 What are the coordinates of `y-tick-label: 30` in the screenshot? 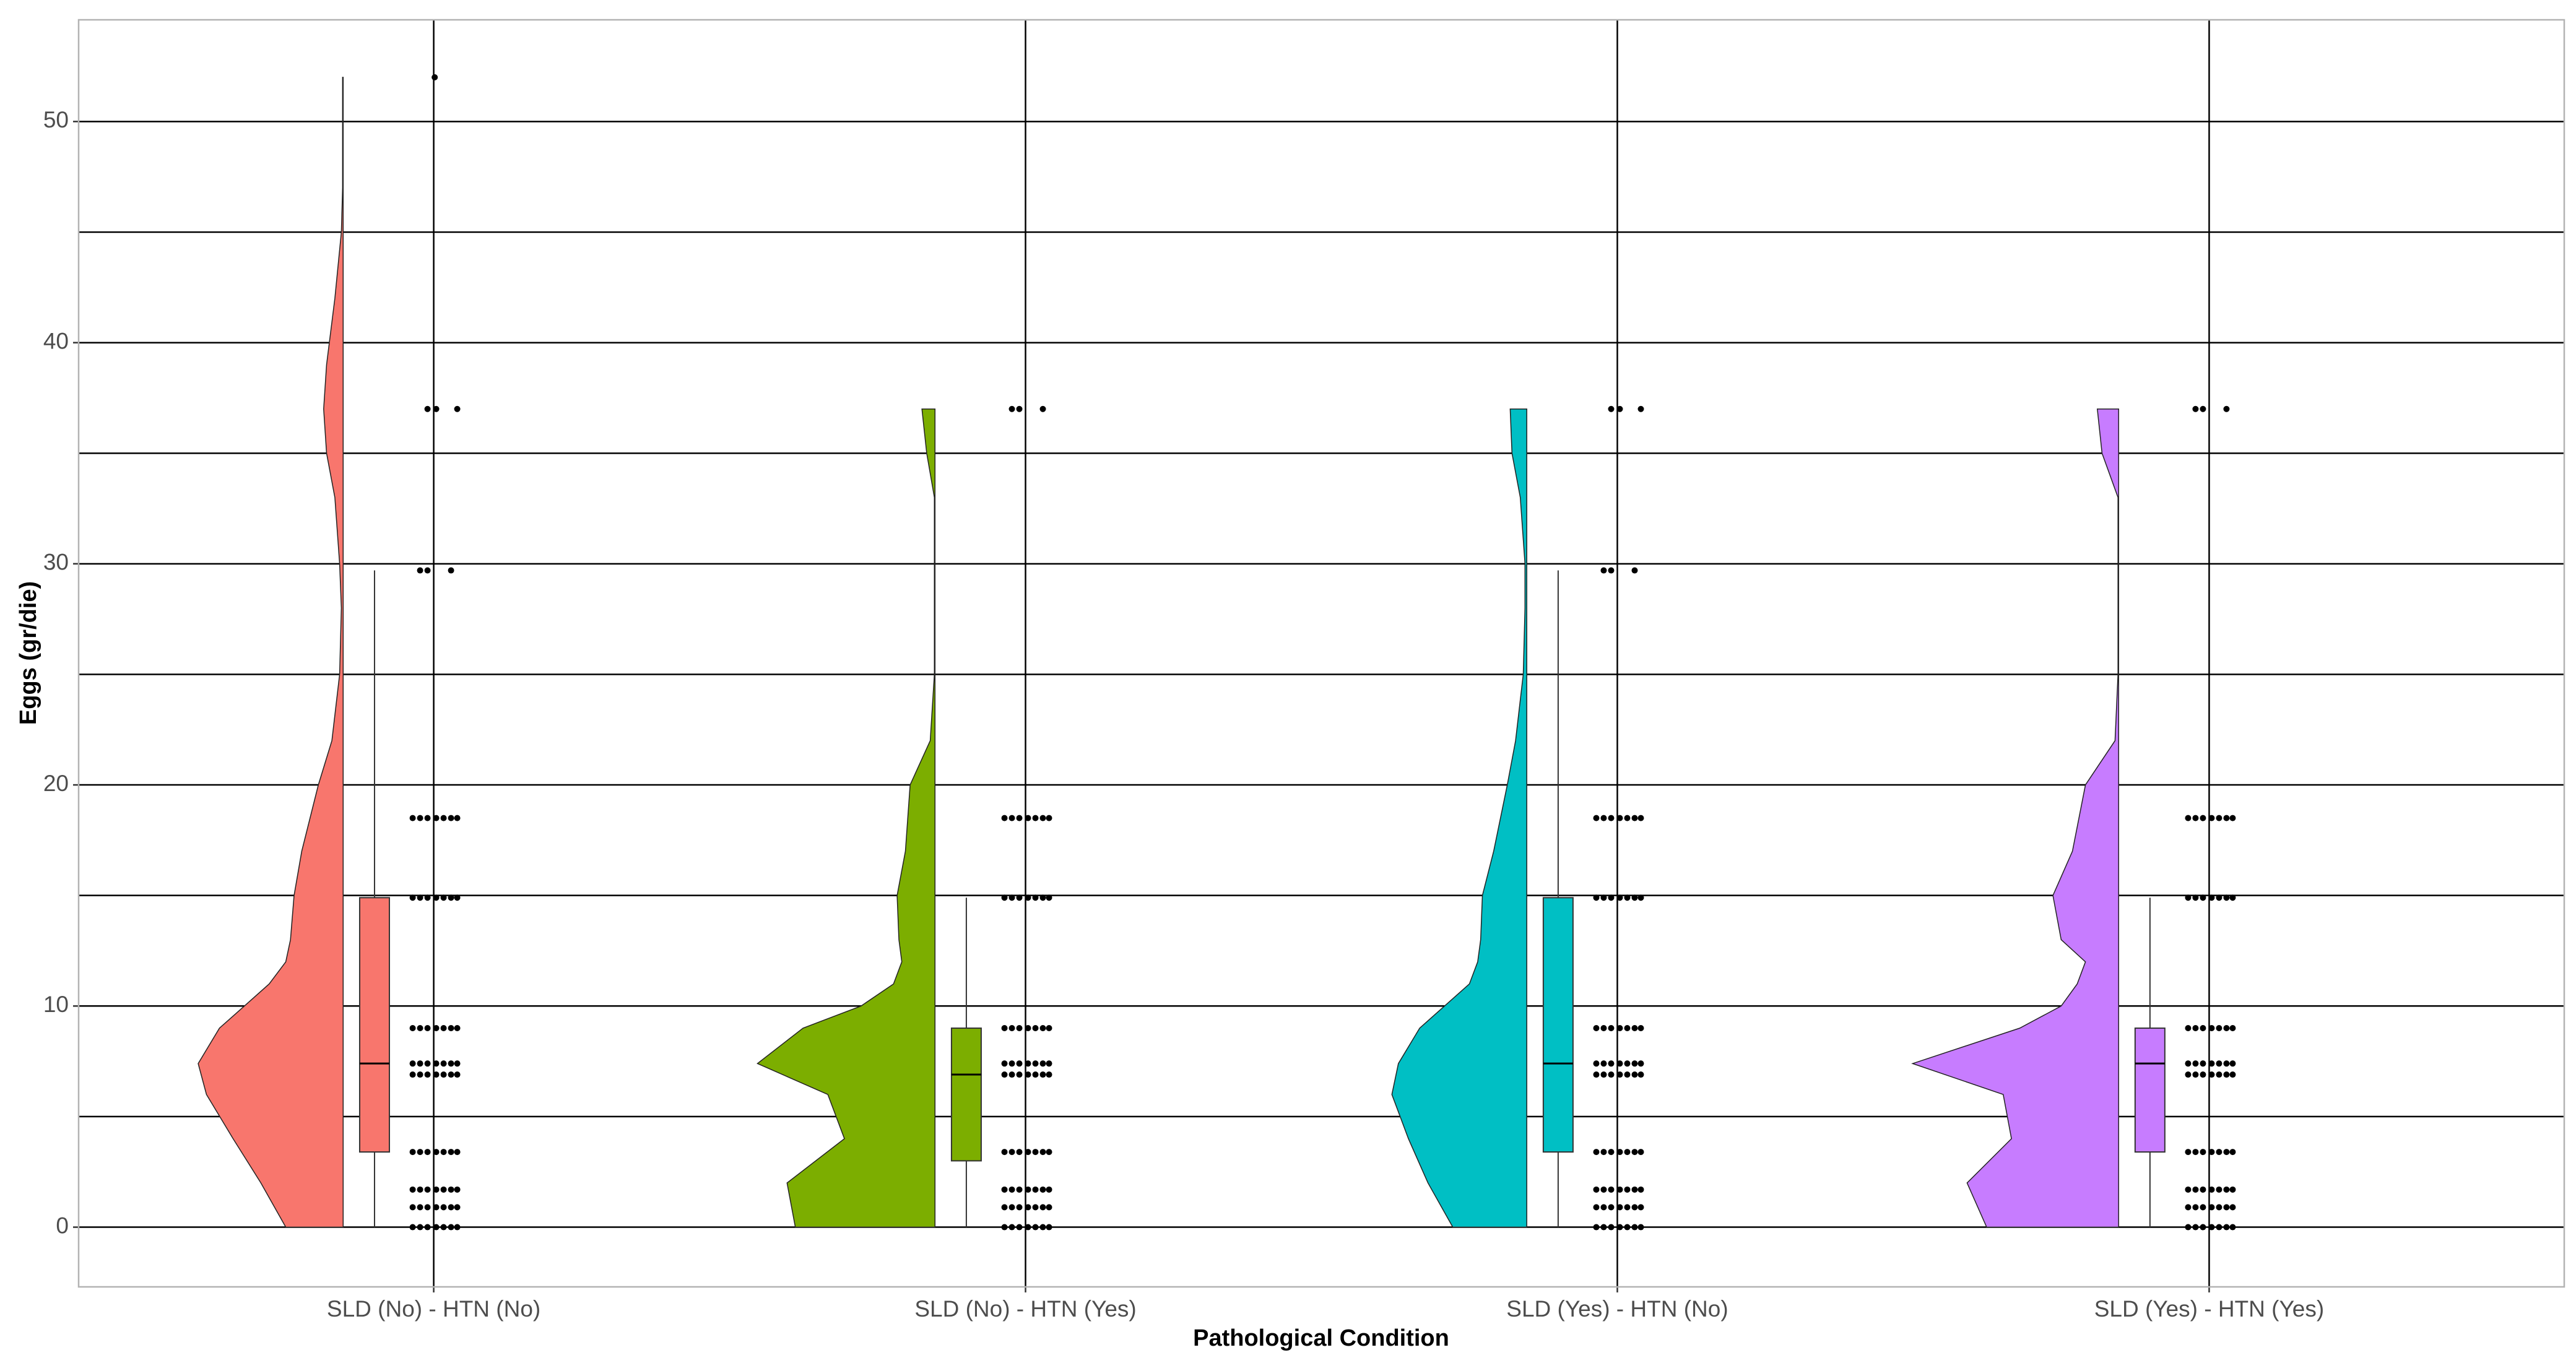 It's located at (56, 562).